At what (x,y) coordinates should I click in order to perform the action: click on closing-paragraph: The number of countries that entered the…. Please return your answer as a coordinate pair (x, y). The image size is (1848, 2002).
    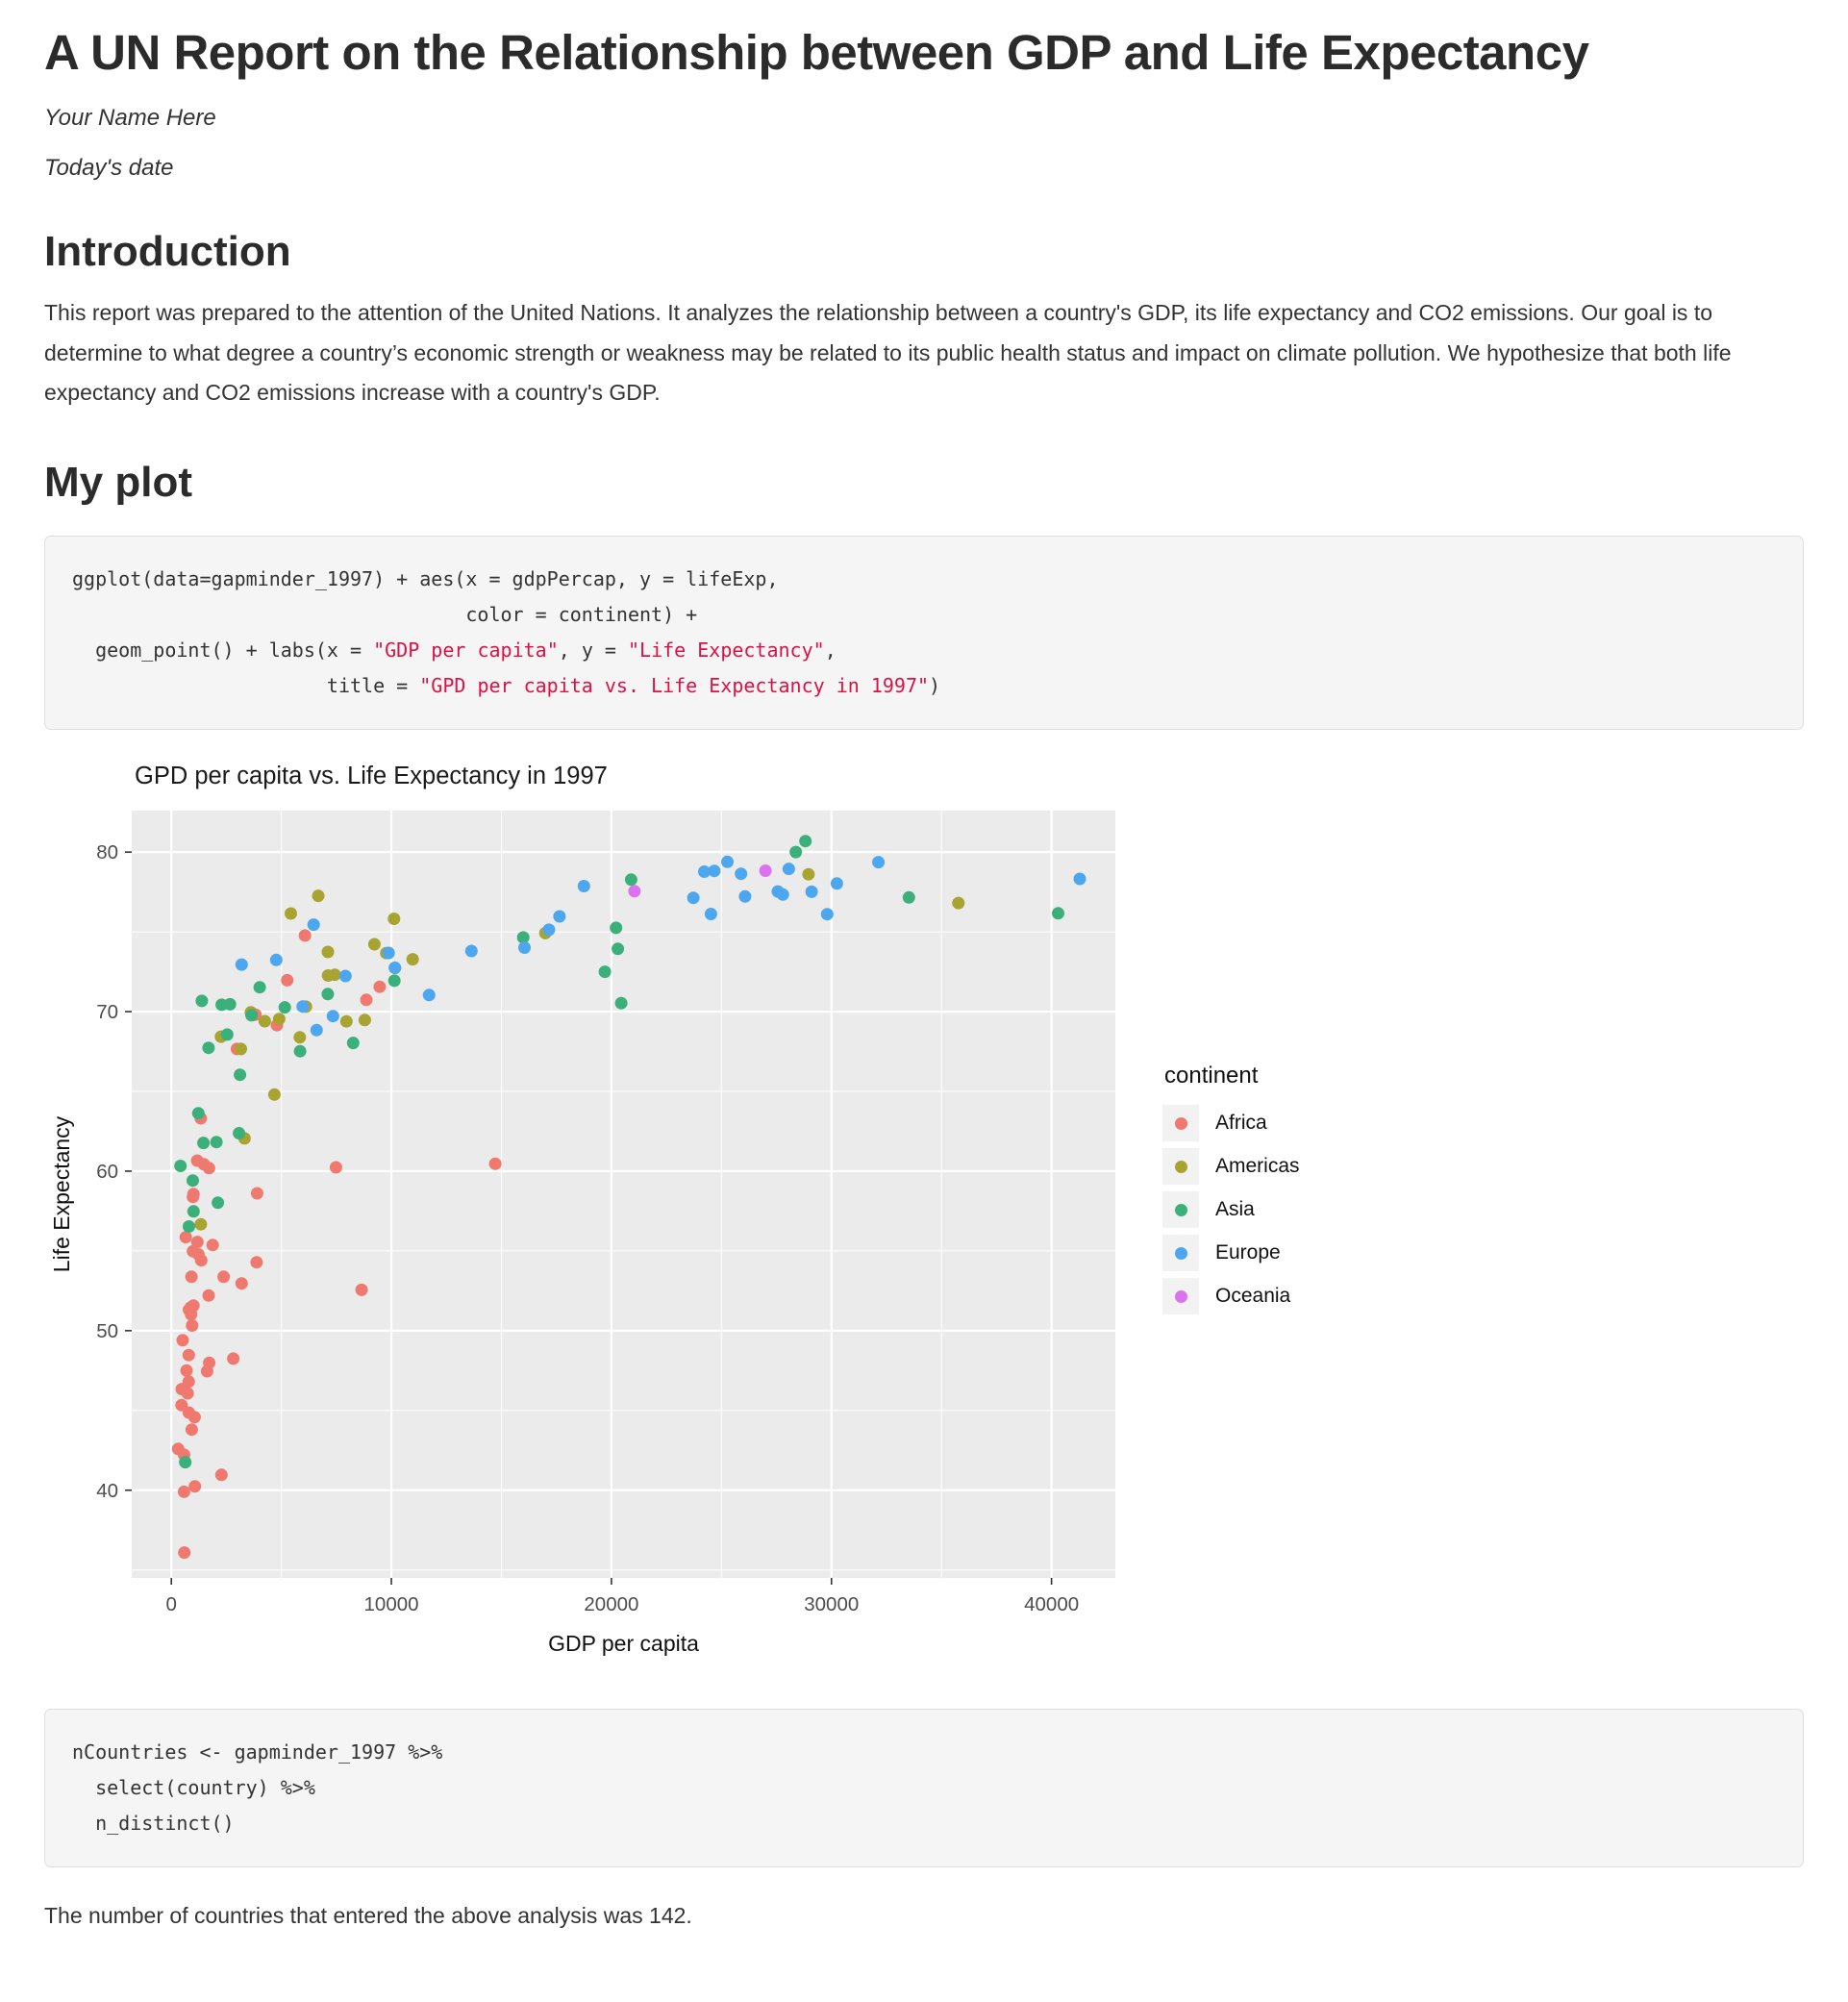
    Looking at the image, I should click on (368, 1916).